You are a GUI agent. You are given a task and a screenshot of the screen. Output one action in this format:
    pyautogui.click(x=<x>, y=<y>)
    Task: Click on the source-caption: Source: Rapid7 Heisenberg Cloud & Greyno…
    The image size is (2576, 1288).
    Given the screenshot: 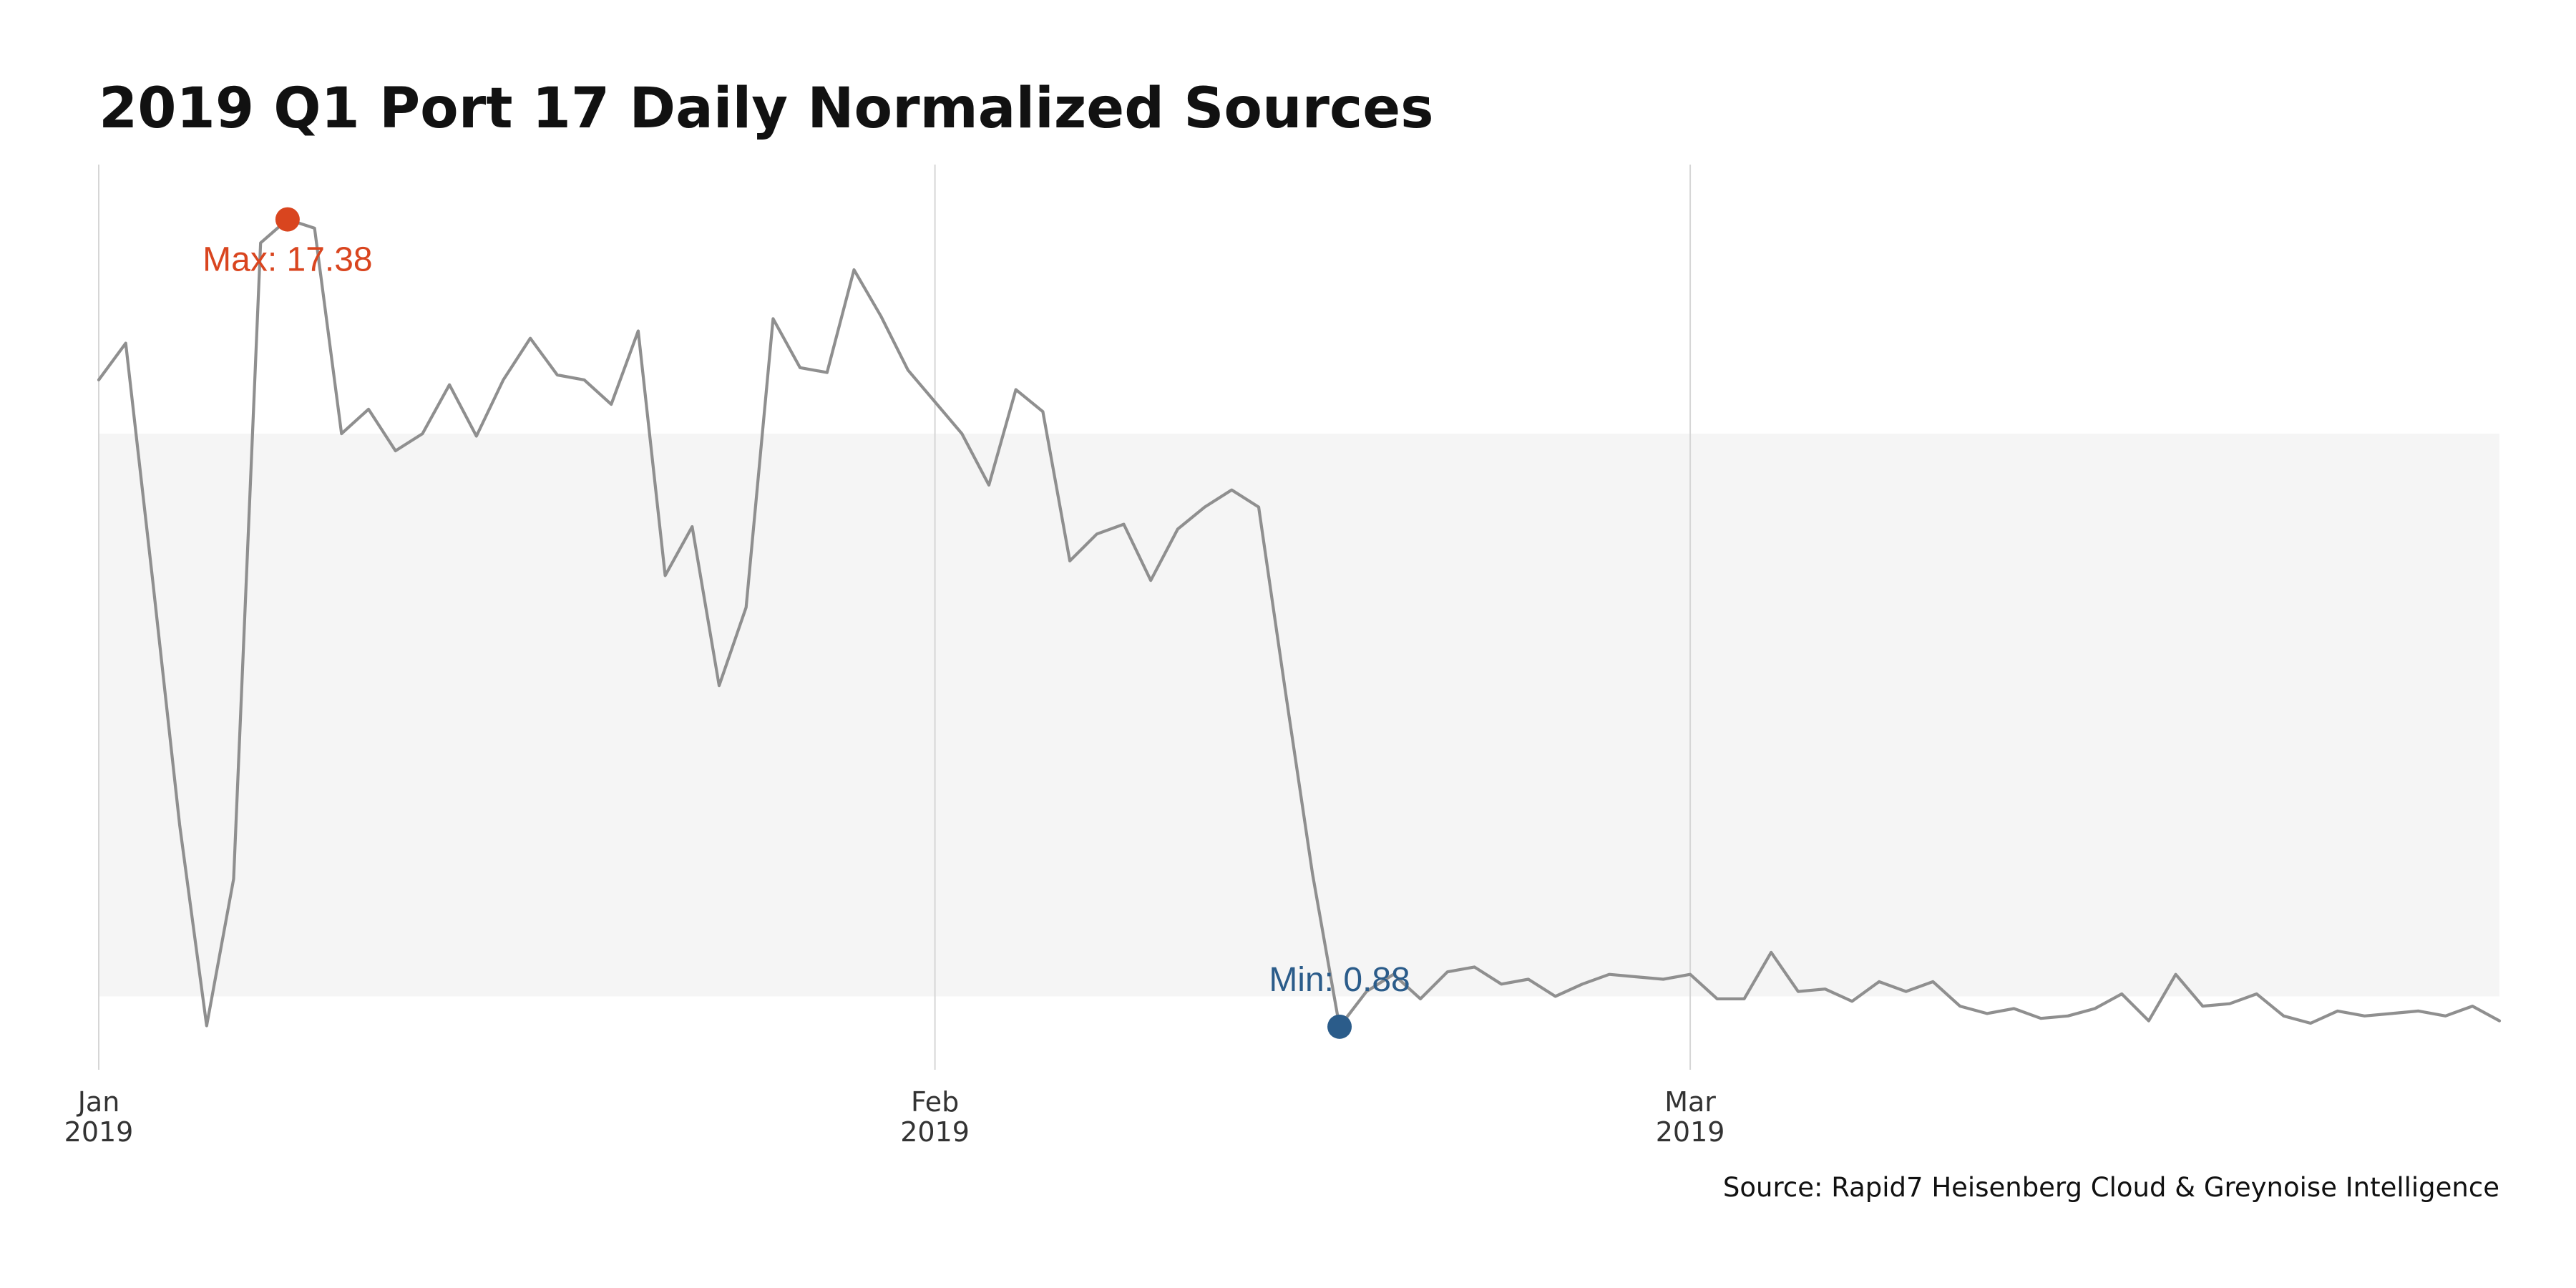 What is the action you would take?
    pyautogui.click(x=2111, y=1187)
    